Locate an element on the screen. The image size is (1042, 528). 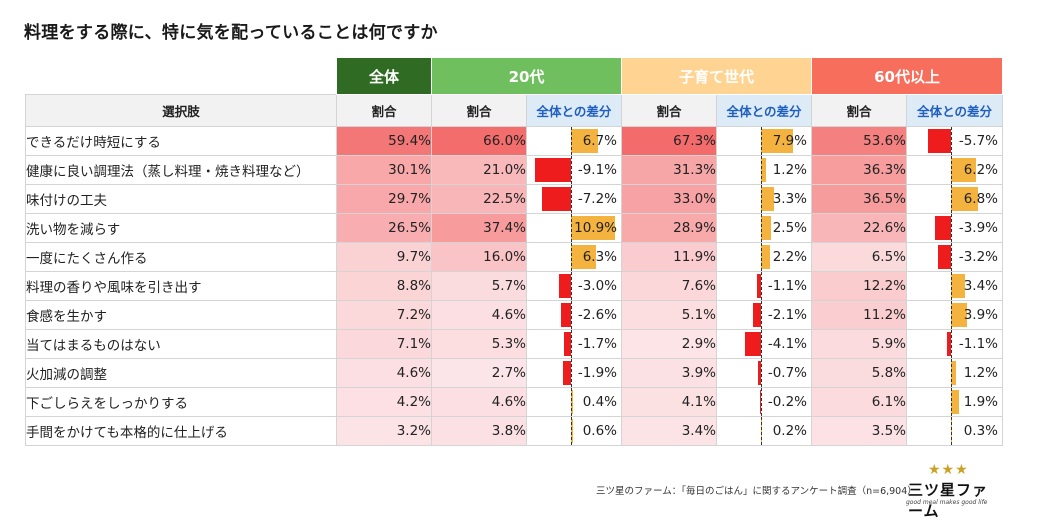
ratio-20s: 5.3% is located at coordinates (479, 344).